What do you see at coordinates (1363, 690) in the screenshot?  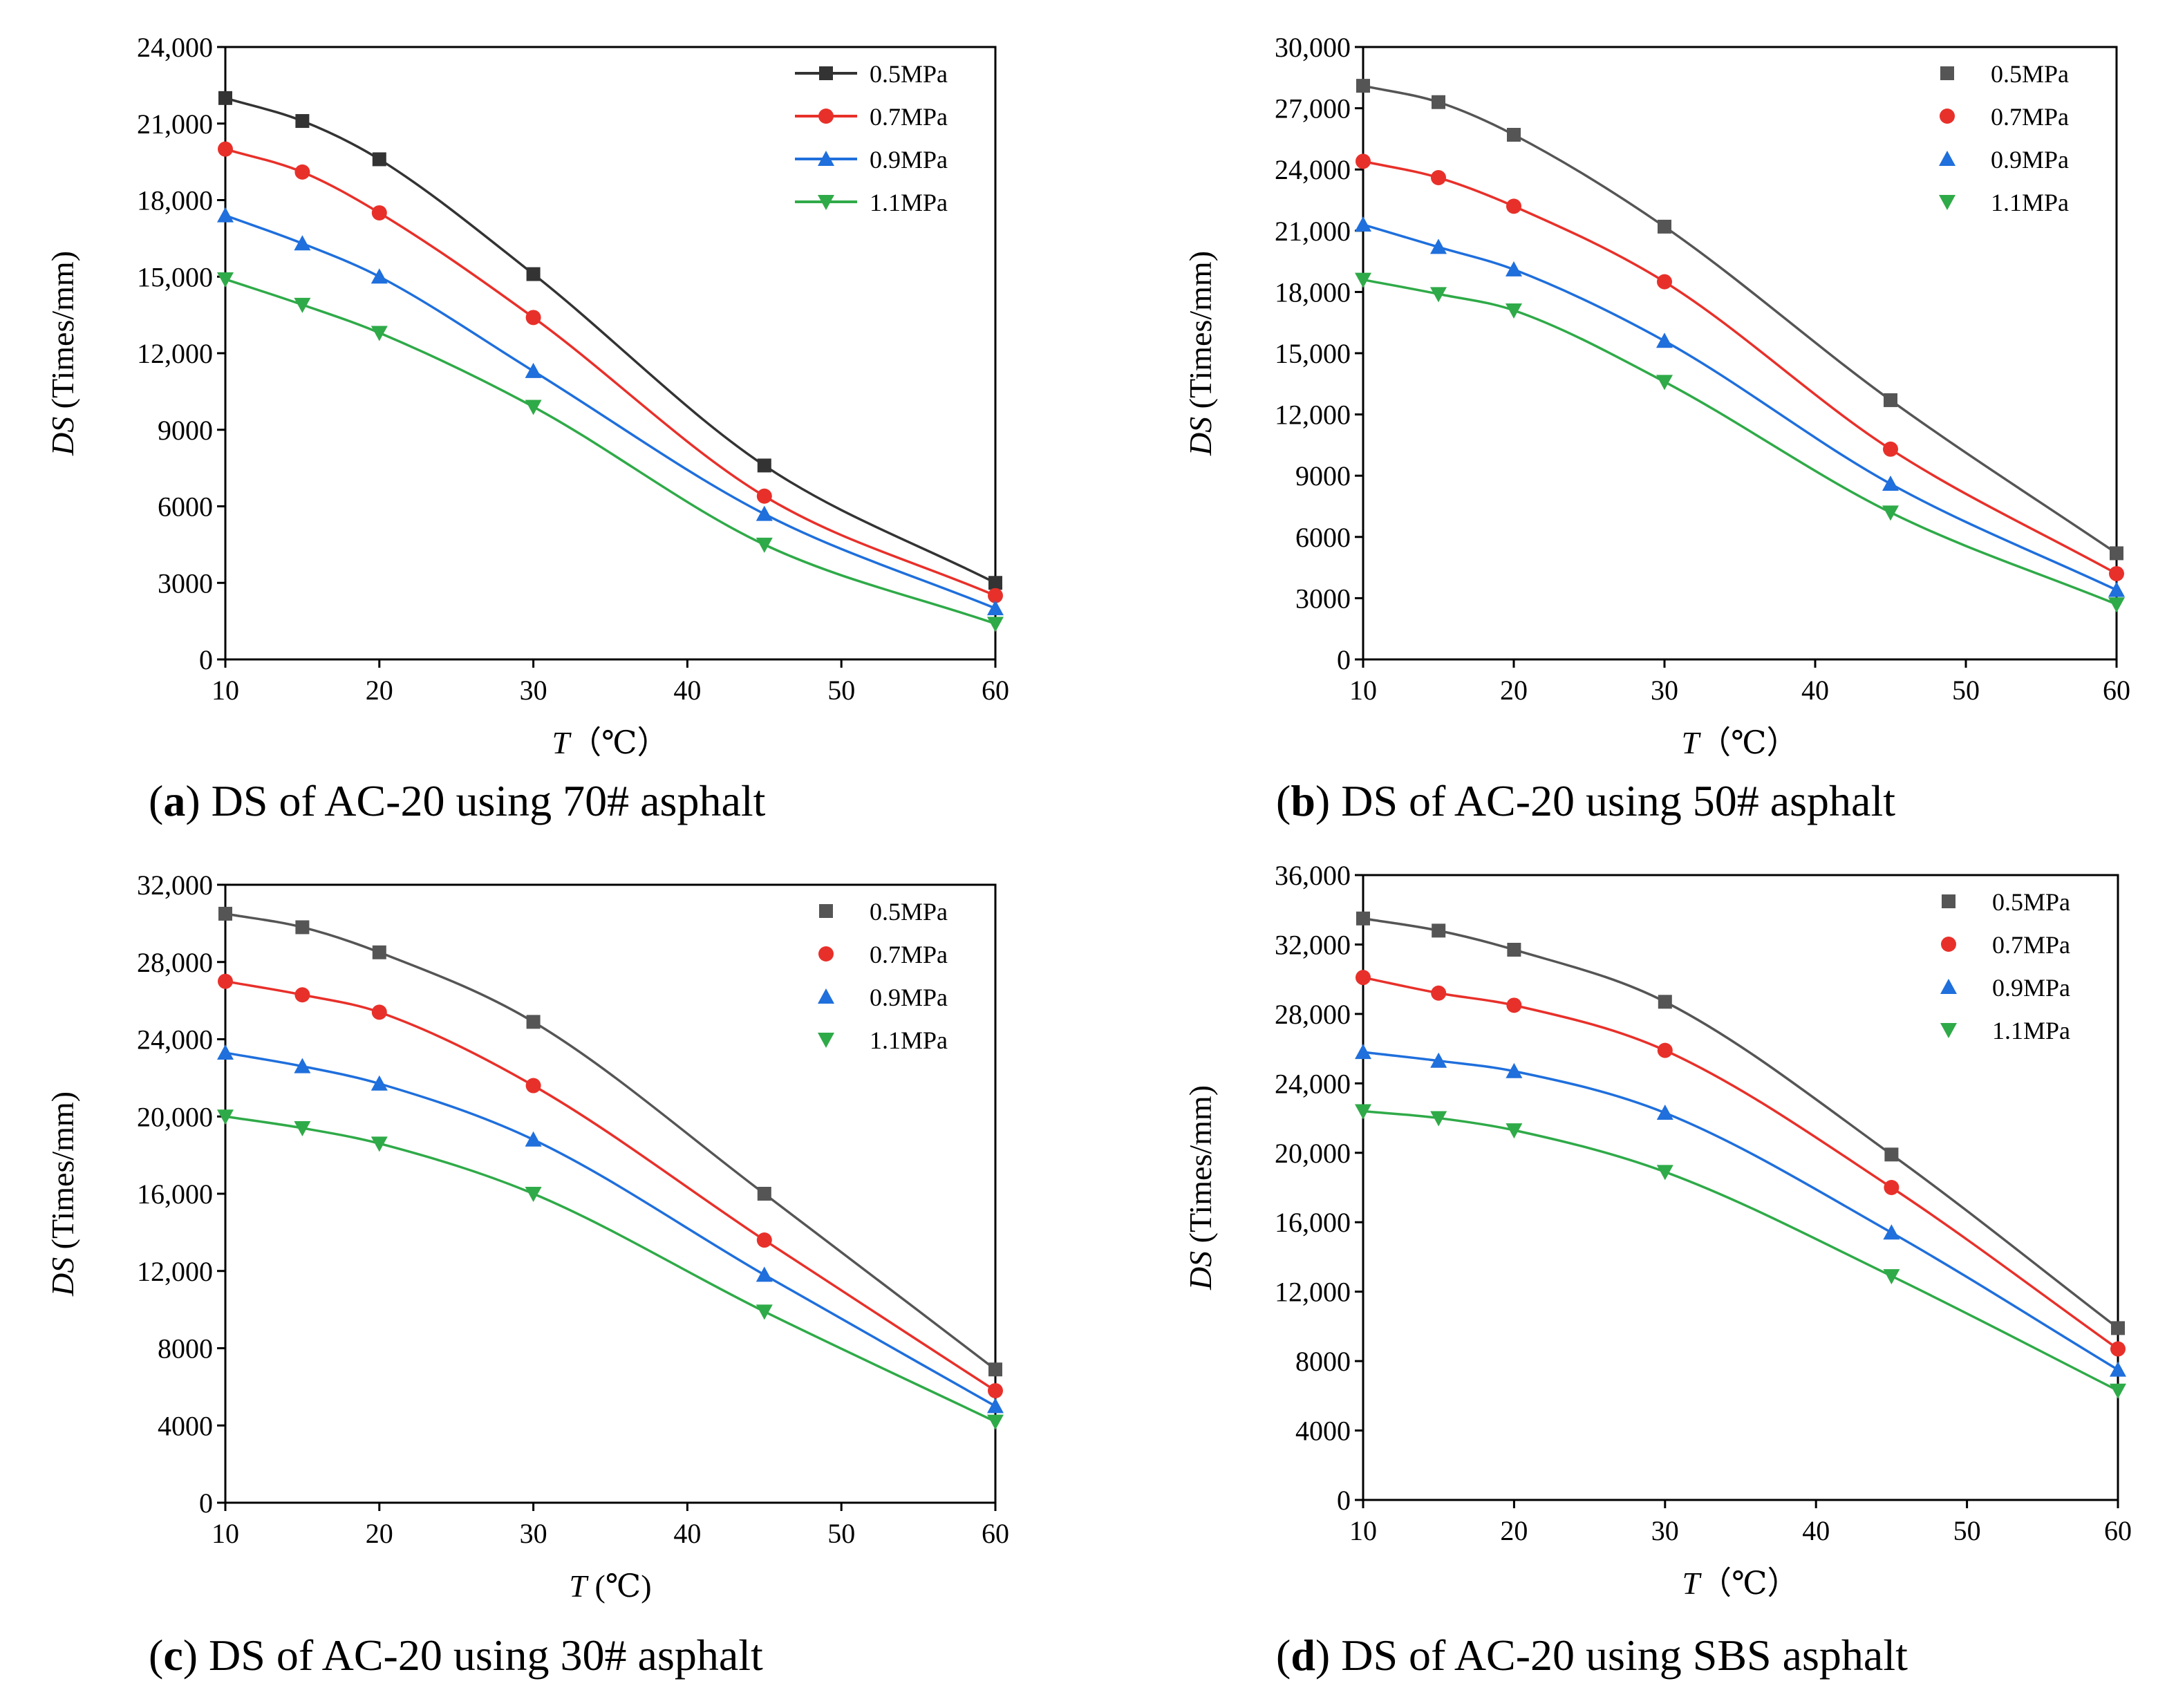 I see `x-tick-label: 10` at bounding box center [1363, 690].